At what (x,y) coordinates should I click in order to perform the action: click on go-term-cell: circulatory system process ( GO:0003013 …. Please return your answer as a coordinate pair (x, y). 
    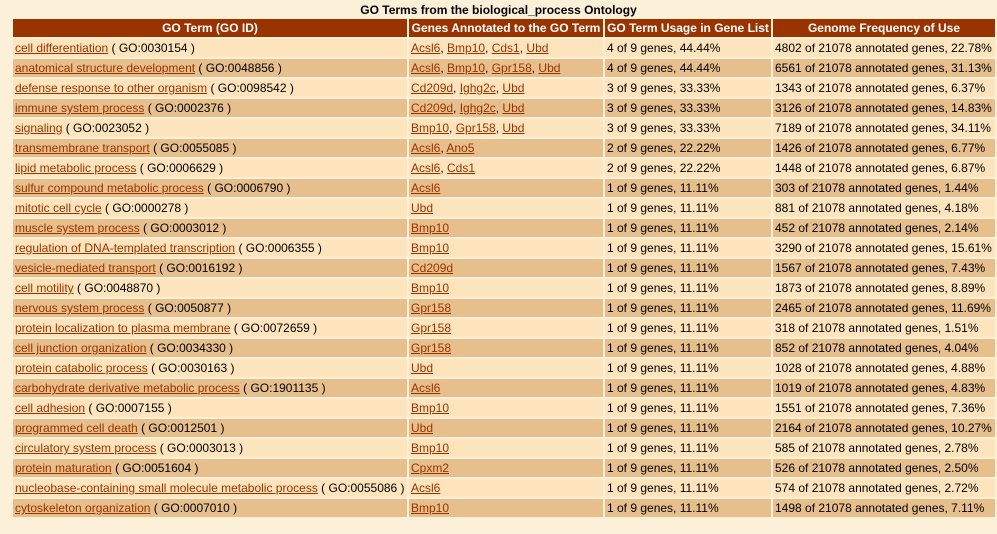
    Looking at the image, I should click on (210, 448).